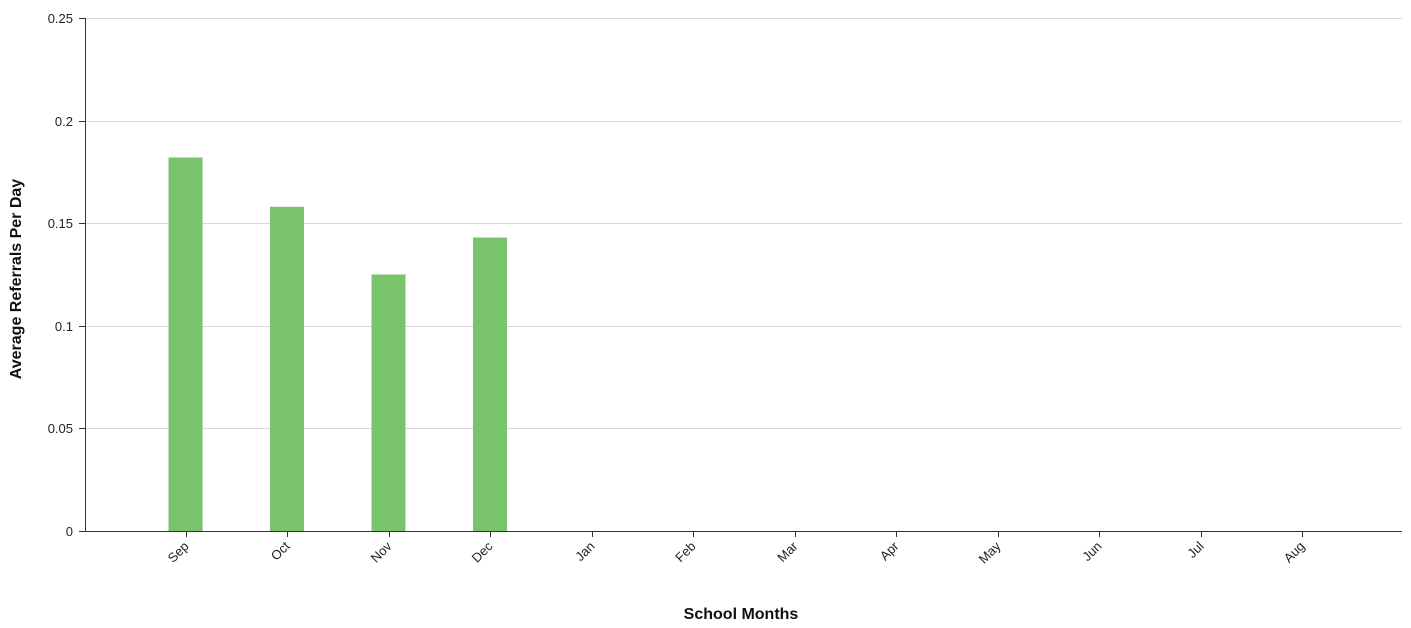  Describe the element at coordinates (1294, 552) in the screenshot. I see `x-tick-label: Aug` at that location.